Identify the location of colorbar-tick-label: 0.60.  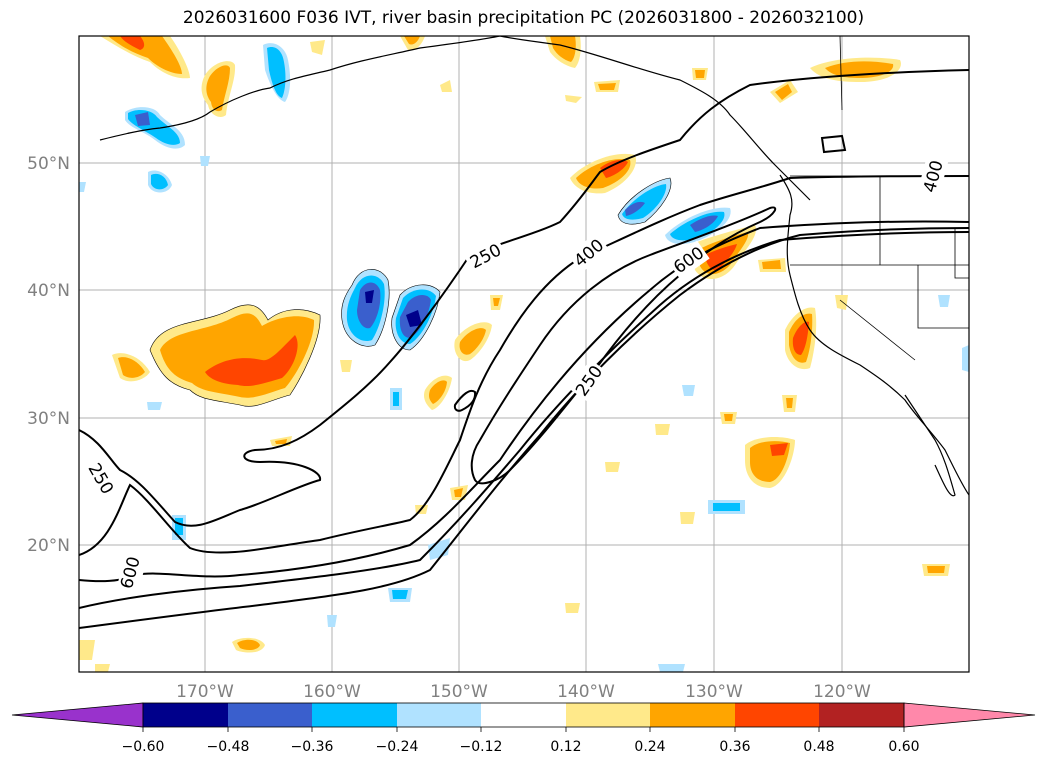
(903, 747).